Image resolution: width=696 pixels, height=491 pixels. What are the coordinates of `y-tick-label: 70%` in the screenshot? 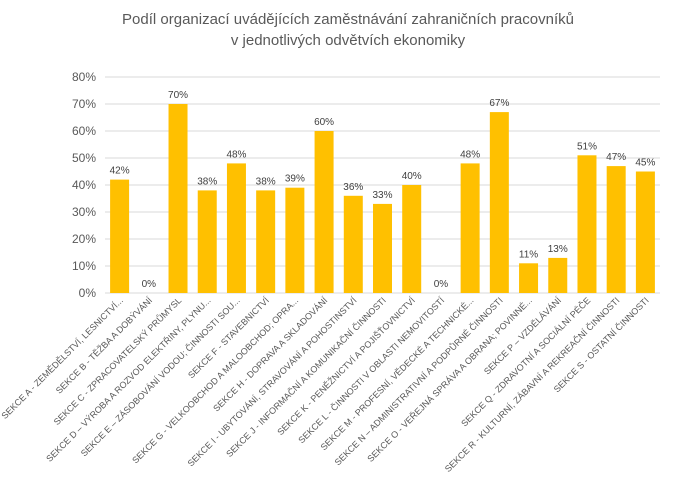 It's located at (84, 104).